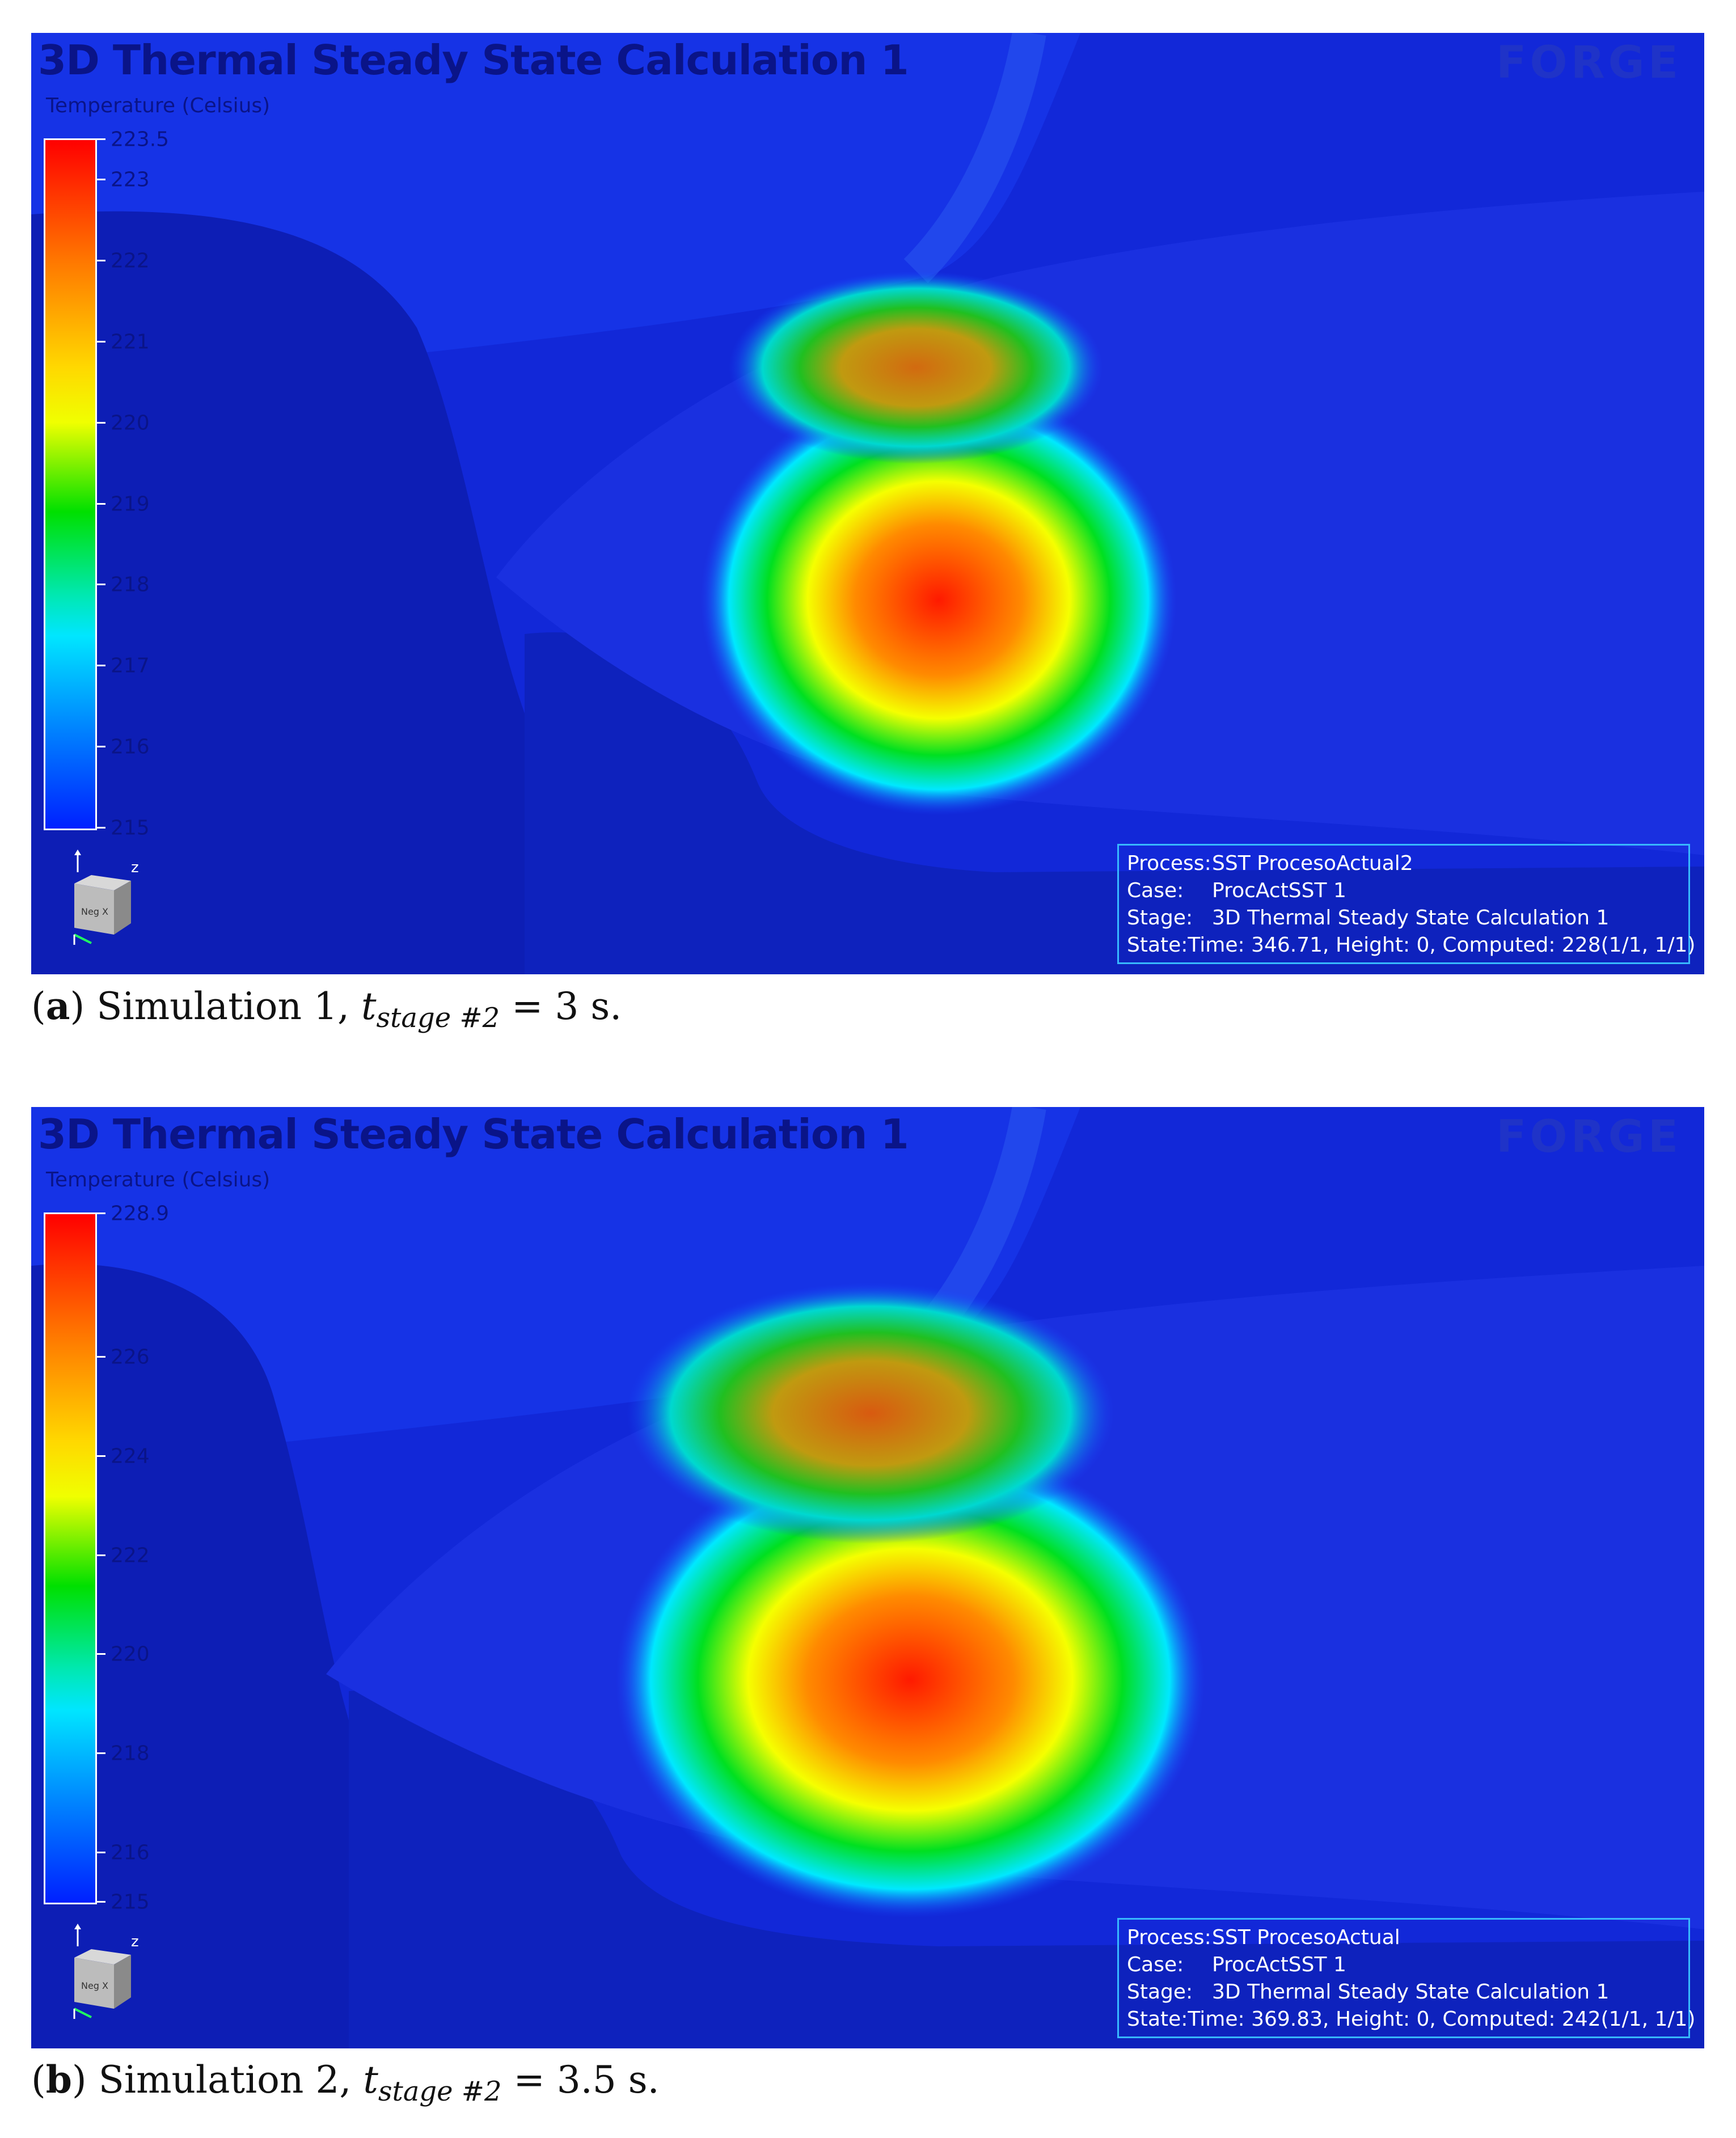  What do you see at coordinates (1306, 1938) in the screenshot?
I see `process-value: SST ProcesoActual` at bounding box center [1306, 1938].